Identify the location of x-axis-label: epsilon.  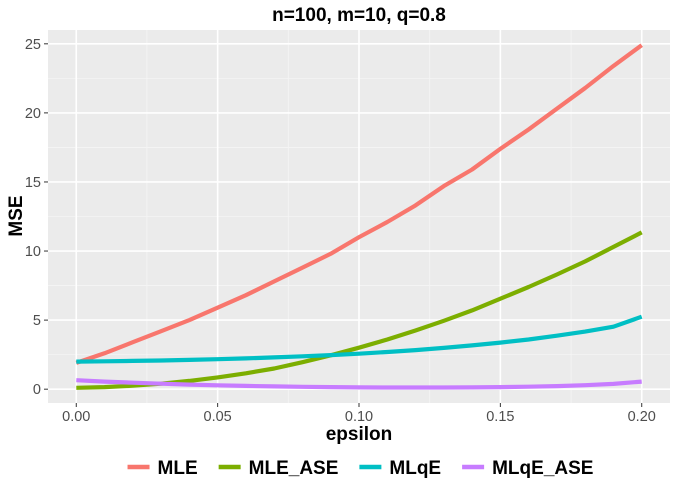
(359, 434).